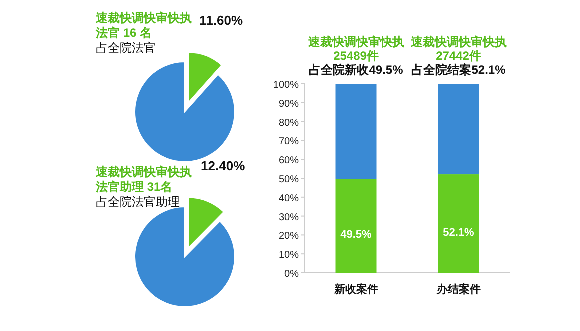  What do you see at coordinates (289, 198) in the screenshot?
I see `y-tick-label: 40%` at bounding box center [289, 198].